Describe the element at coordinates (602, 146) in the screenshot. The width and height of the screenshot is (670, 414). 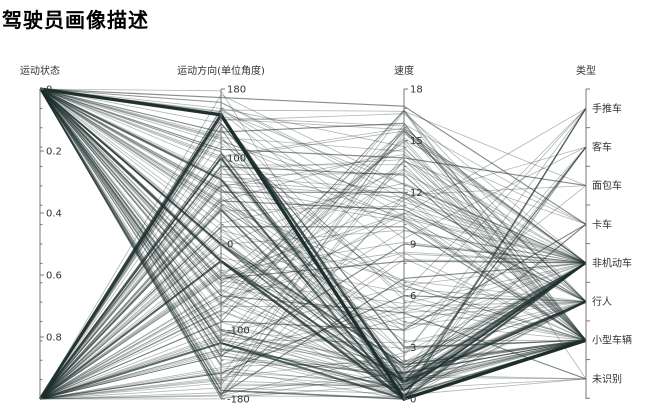
I see `tick-label: 客车` at that location.